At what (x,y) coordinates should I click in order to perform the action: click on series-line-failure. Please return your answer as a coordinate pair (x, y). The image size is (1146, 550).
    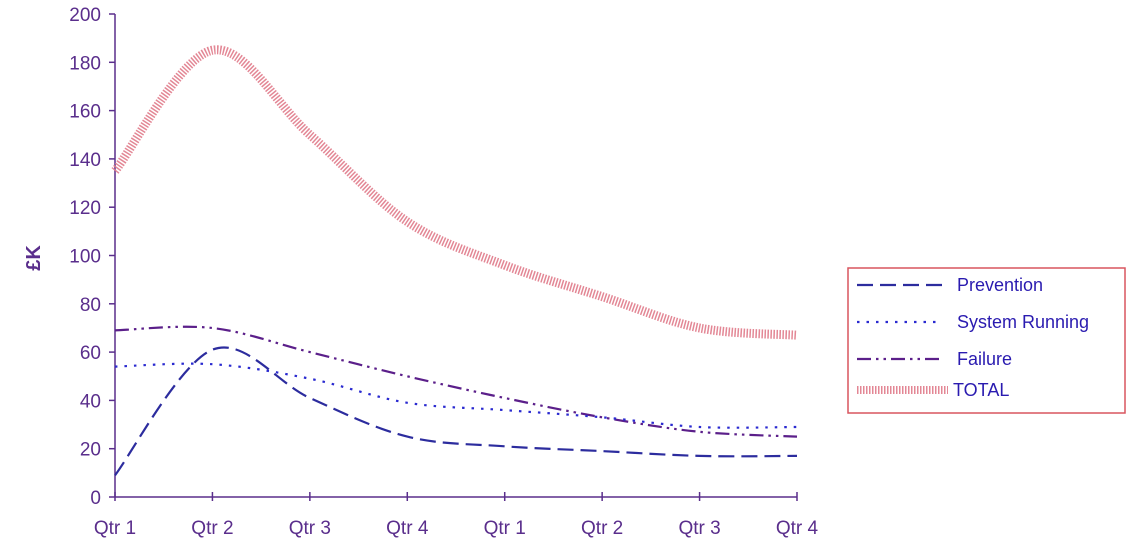
    Looking at the image, I should click on (456, 381).